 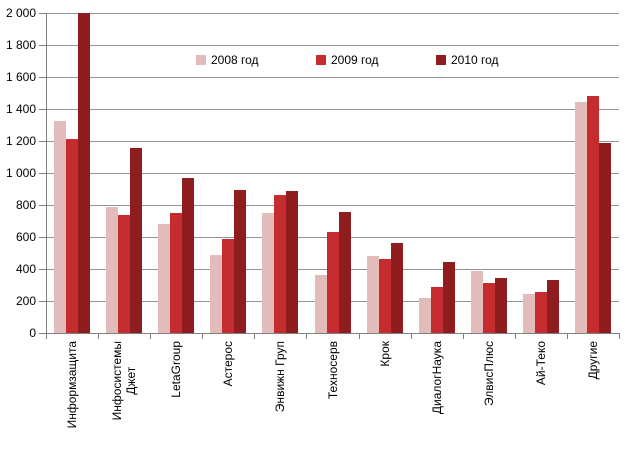 What do you see at coordinates (228, 391) in the screenshot?
I see `x-category-label: Астерос` at bounding box center [228, 391].